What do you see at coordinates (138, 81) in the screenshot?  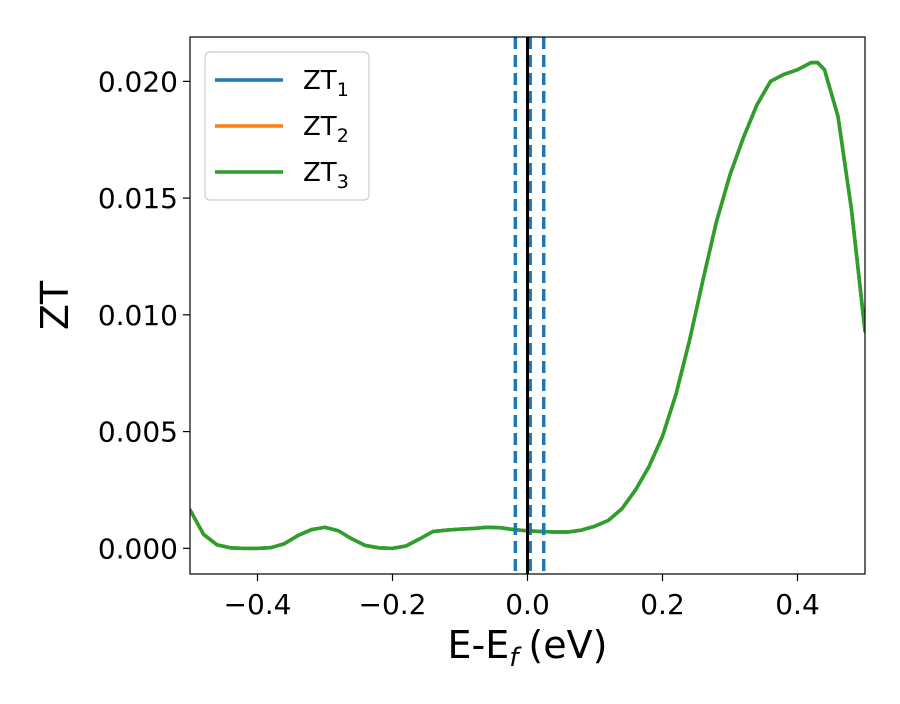 I see `y-tick-label: 0.020` at bounding box center [138, 81].